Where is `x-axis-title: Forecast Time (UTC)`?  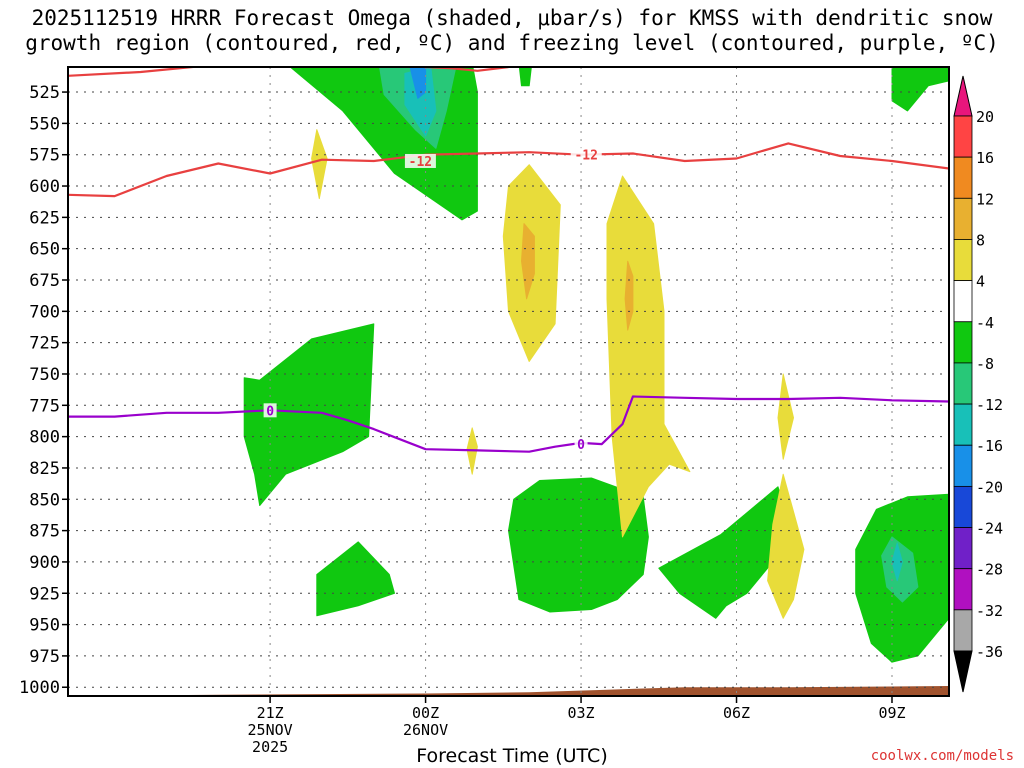
x-axis-title: Forecast Time (UTC) is located at coordinates (512, 756).